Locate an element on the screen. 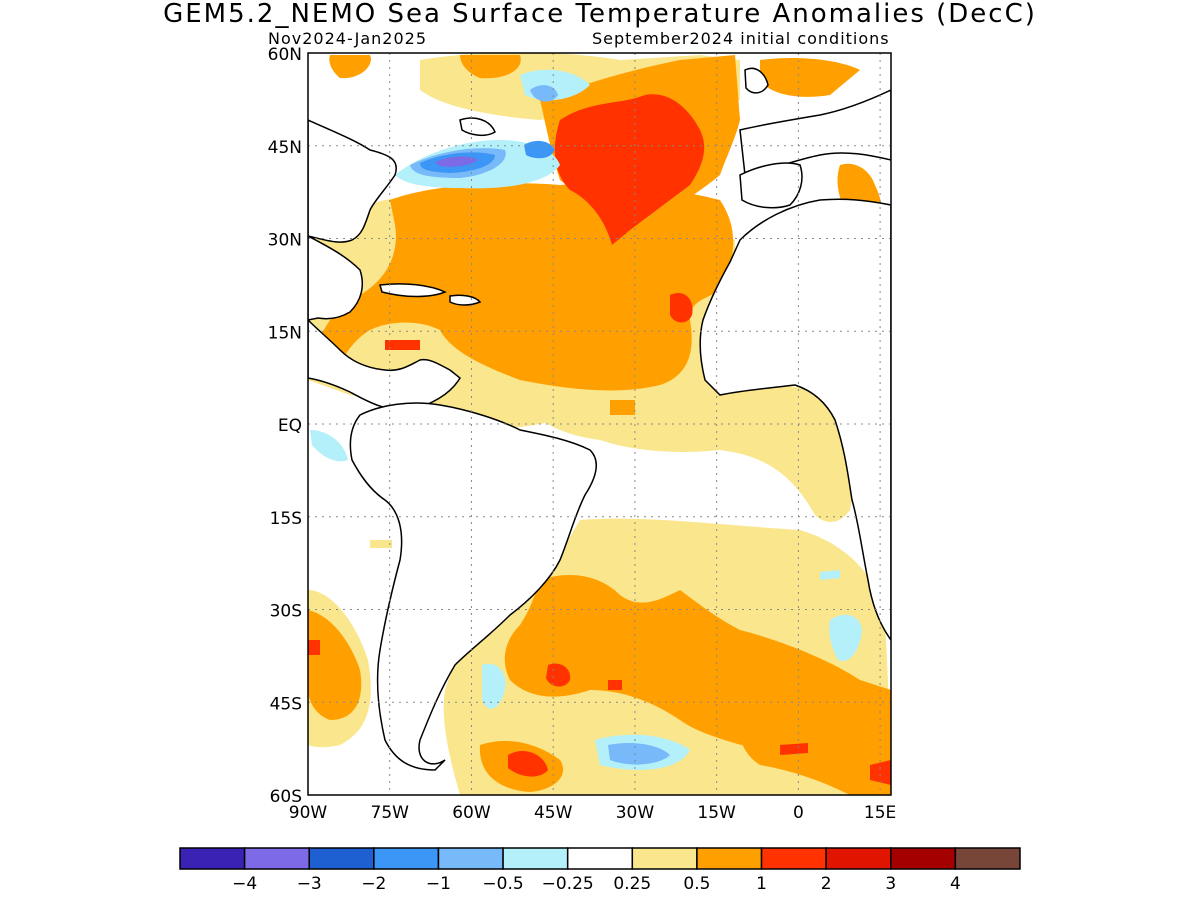  iberia is located at coordinates (771, 185).